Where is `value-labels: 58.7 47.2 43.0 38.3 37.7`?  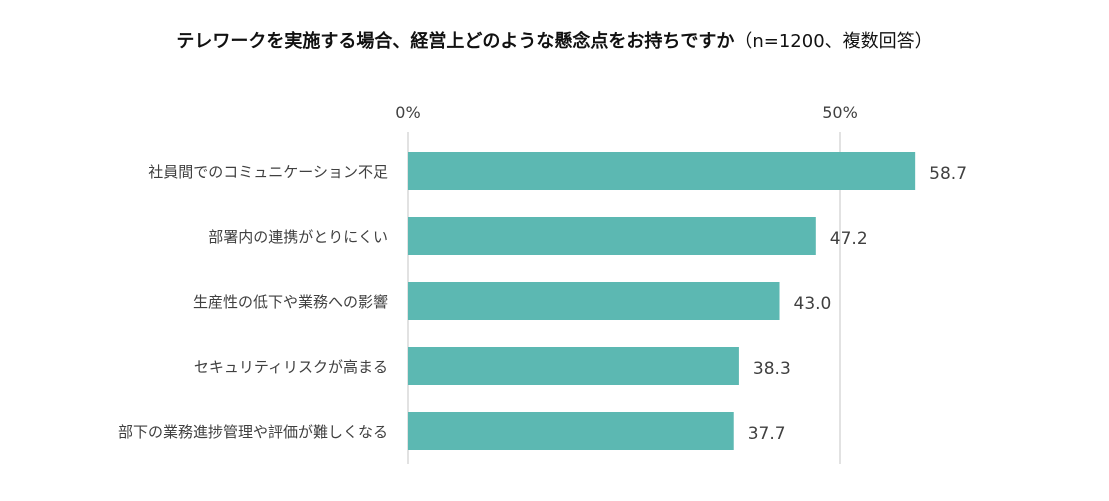 value-labels: 58.7 47.2 43.0 38.3 37.7 is located at coordinates (857, 304).